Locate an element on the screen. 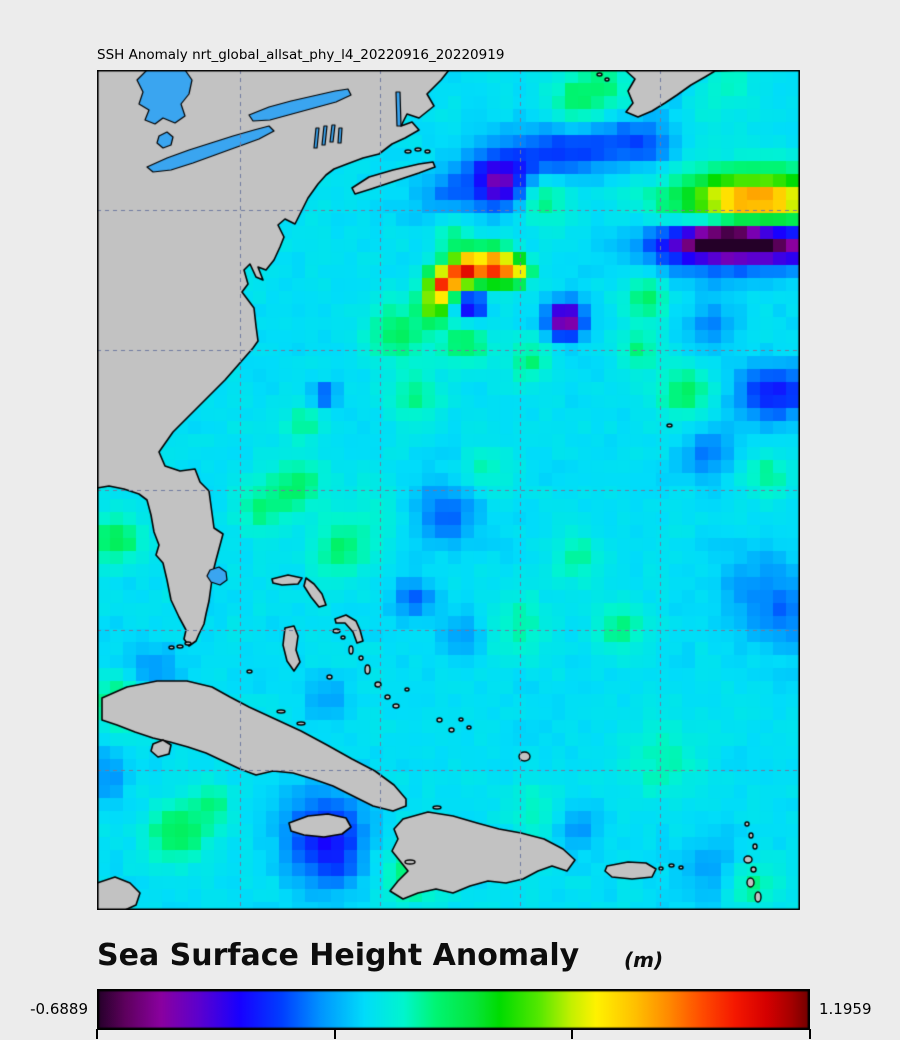 The height and width of the screenshot is (1040, 900). colorbar-min-label: -0.6889 is located at coordinates (59, 1009).